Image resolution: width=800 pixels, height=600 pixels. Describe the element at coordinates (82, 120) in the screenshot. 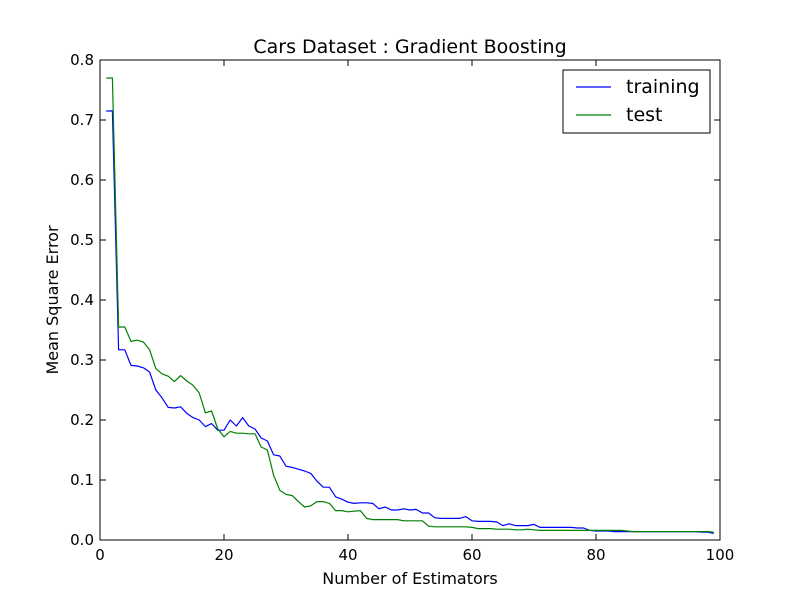

I see `y-tick-label: 0.7` at that location.